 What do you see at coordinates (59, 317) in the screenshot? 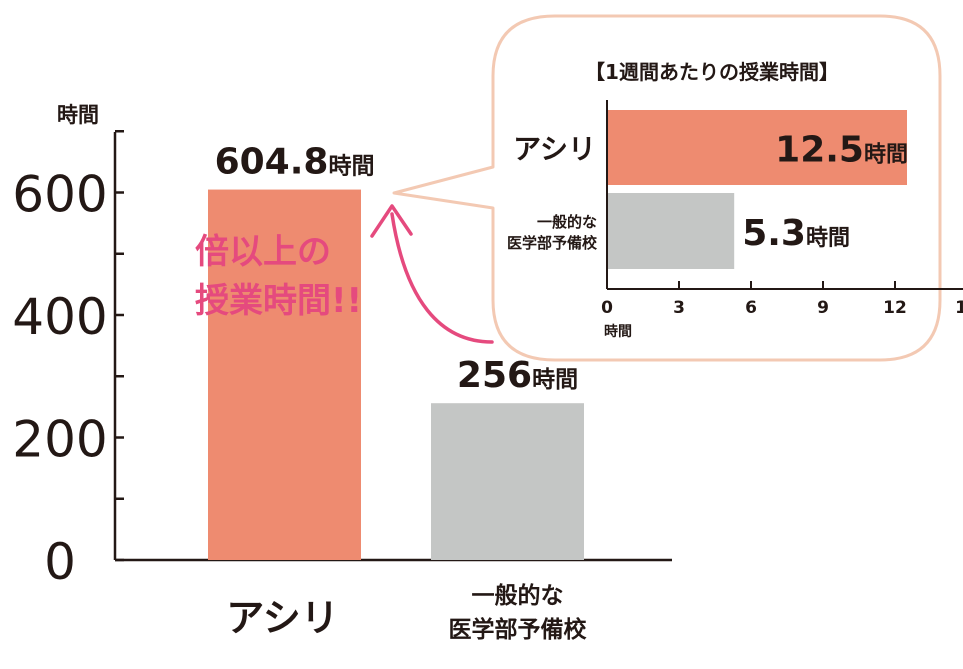
I see `y-tick-label: 400` at bounding box center [59, 317].